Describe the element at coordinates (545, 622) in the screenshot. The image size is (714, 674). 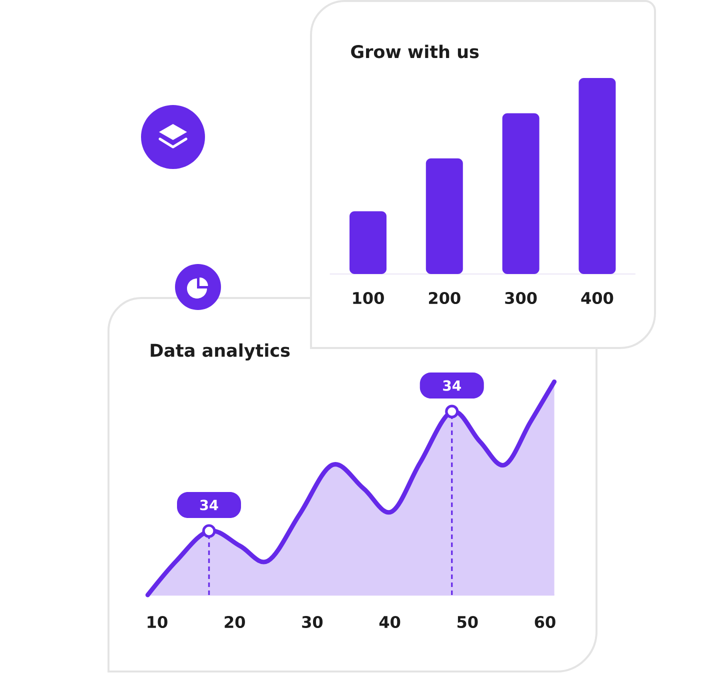
I see `x-tick-label: 60` at that location.